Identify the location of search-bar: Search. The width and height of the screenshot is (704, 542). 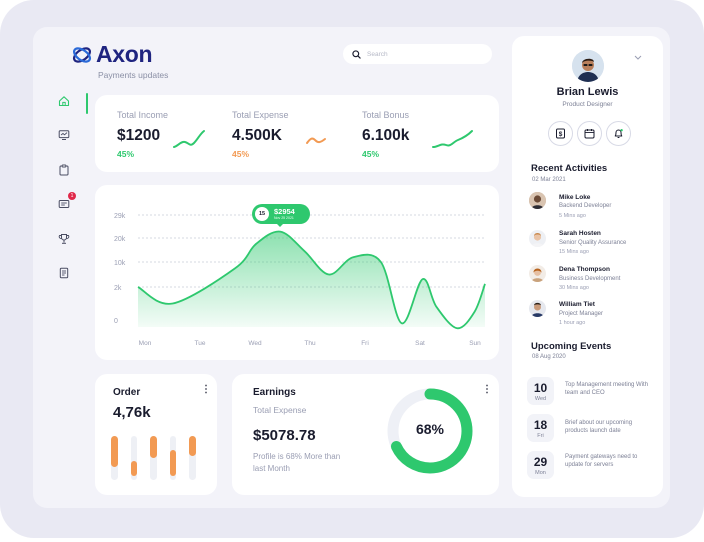
(417, 54).